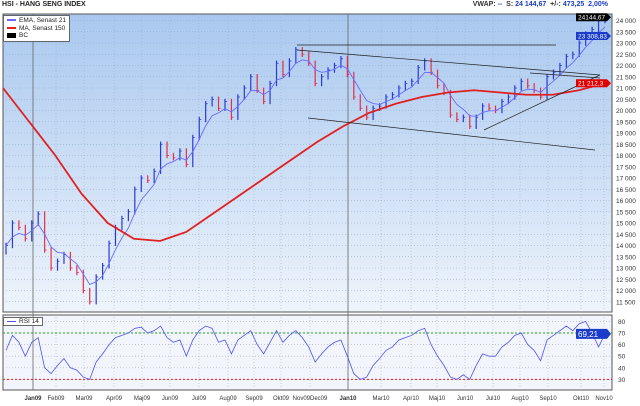 The width and height of the screenshot is (640, 406). What do you see at coordinates (626, 21) in the screenshot?
I see `y-tick-label: 24 000` at bounding box center [626, 21].